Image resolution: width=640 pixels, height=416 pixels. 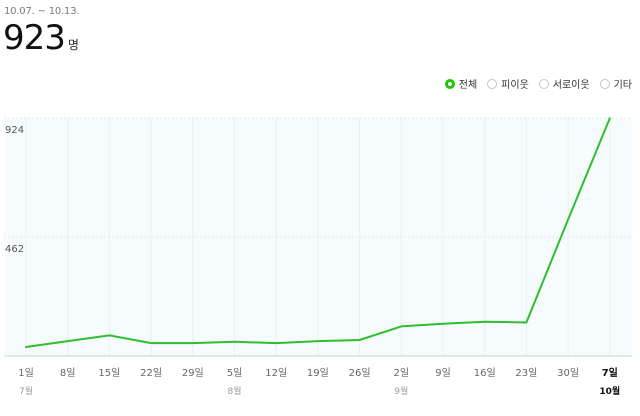 I want to click on filter-neighbor: 피이웃, so click(x=508, y=83).